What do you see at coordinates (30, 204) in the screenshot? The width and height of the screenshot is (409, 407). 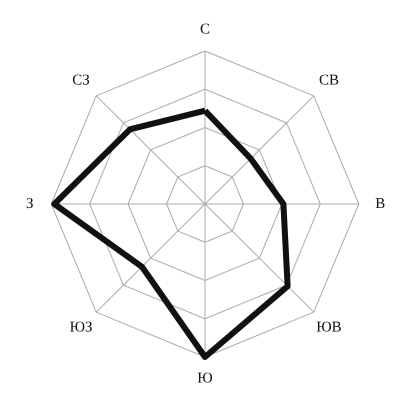 I see `spoke-label: З` at bounding box center [30, 204].